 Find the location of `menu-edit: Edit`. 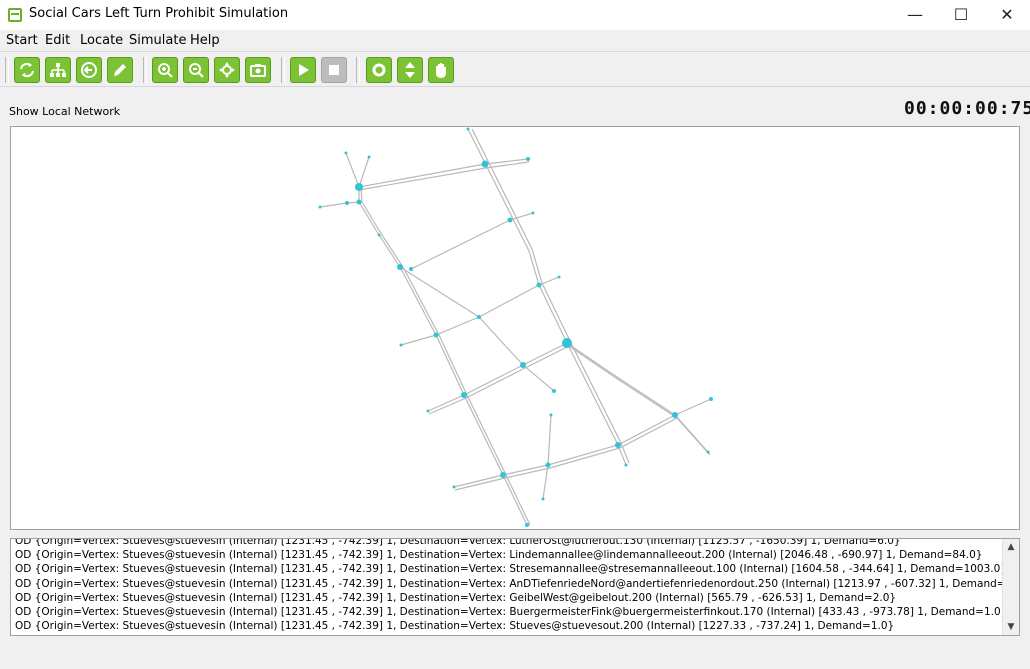

menu-edit: Edit is located at coordinates (57, 40).